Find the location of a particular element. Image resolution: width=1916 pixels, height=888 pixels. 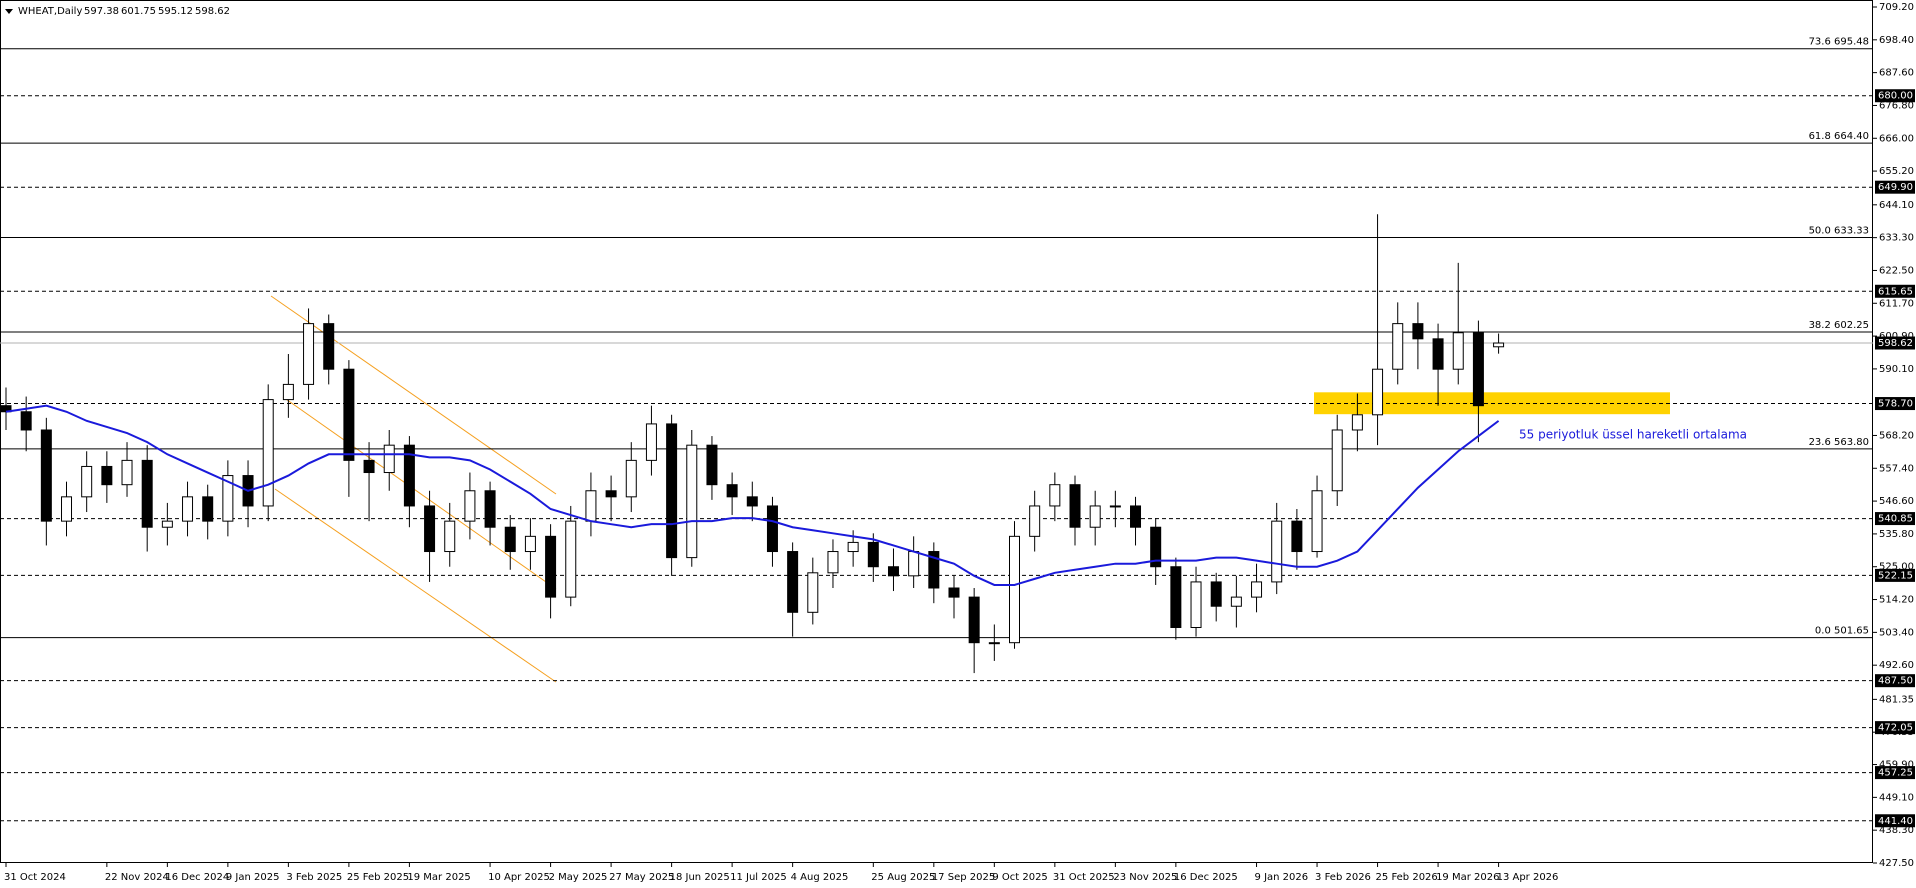

x-tick-label: 27 May 2025 is located at coordinates (641, 877).